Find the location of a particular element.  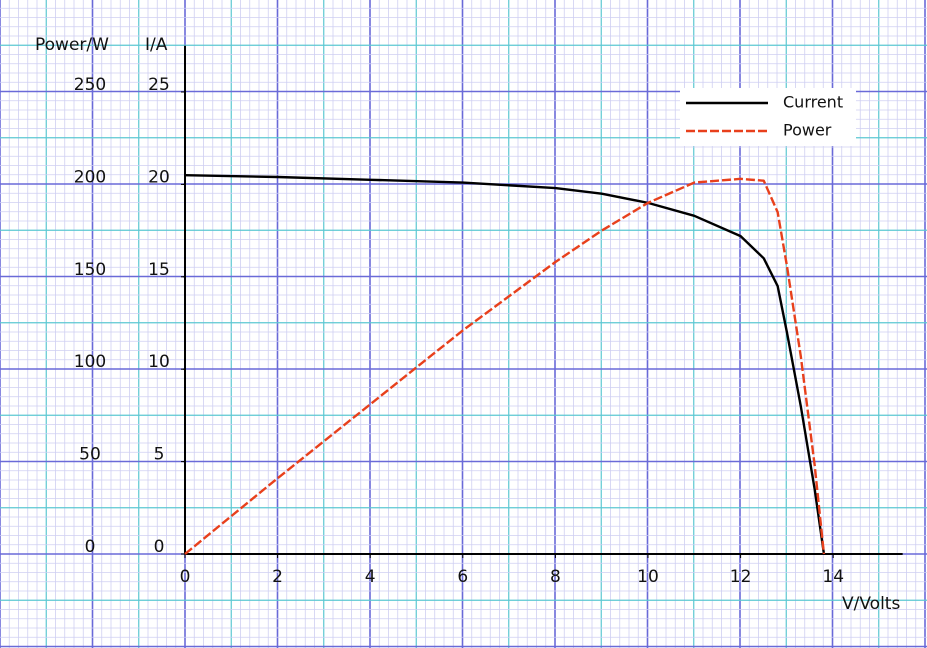

legend-label: Current is located at coordinates (813, 102).